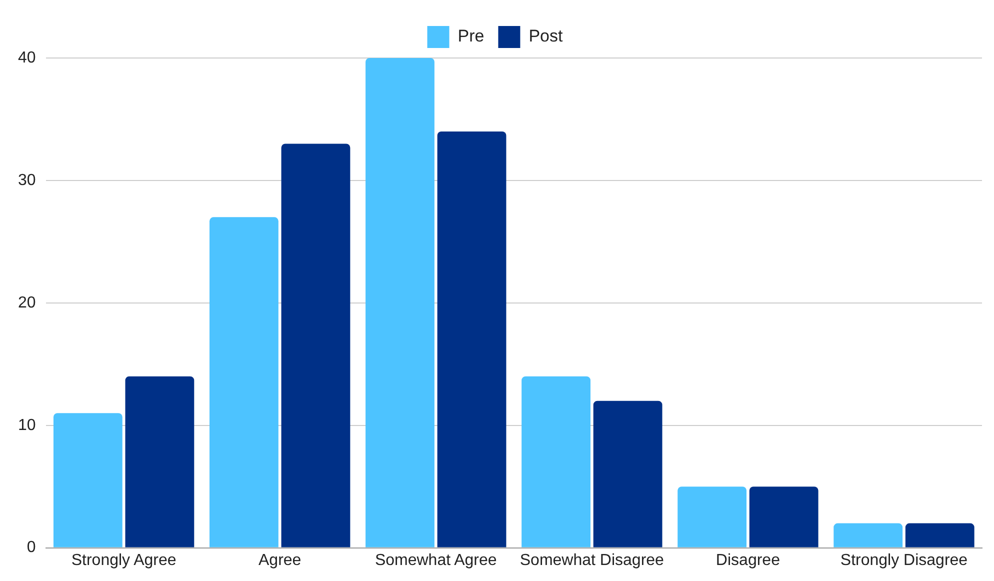  I want to click on y-tick-label: 30, so click(27, 180).